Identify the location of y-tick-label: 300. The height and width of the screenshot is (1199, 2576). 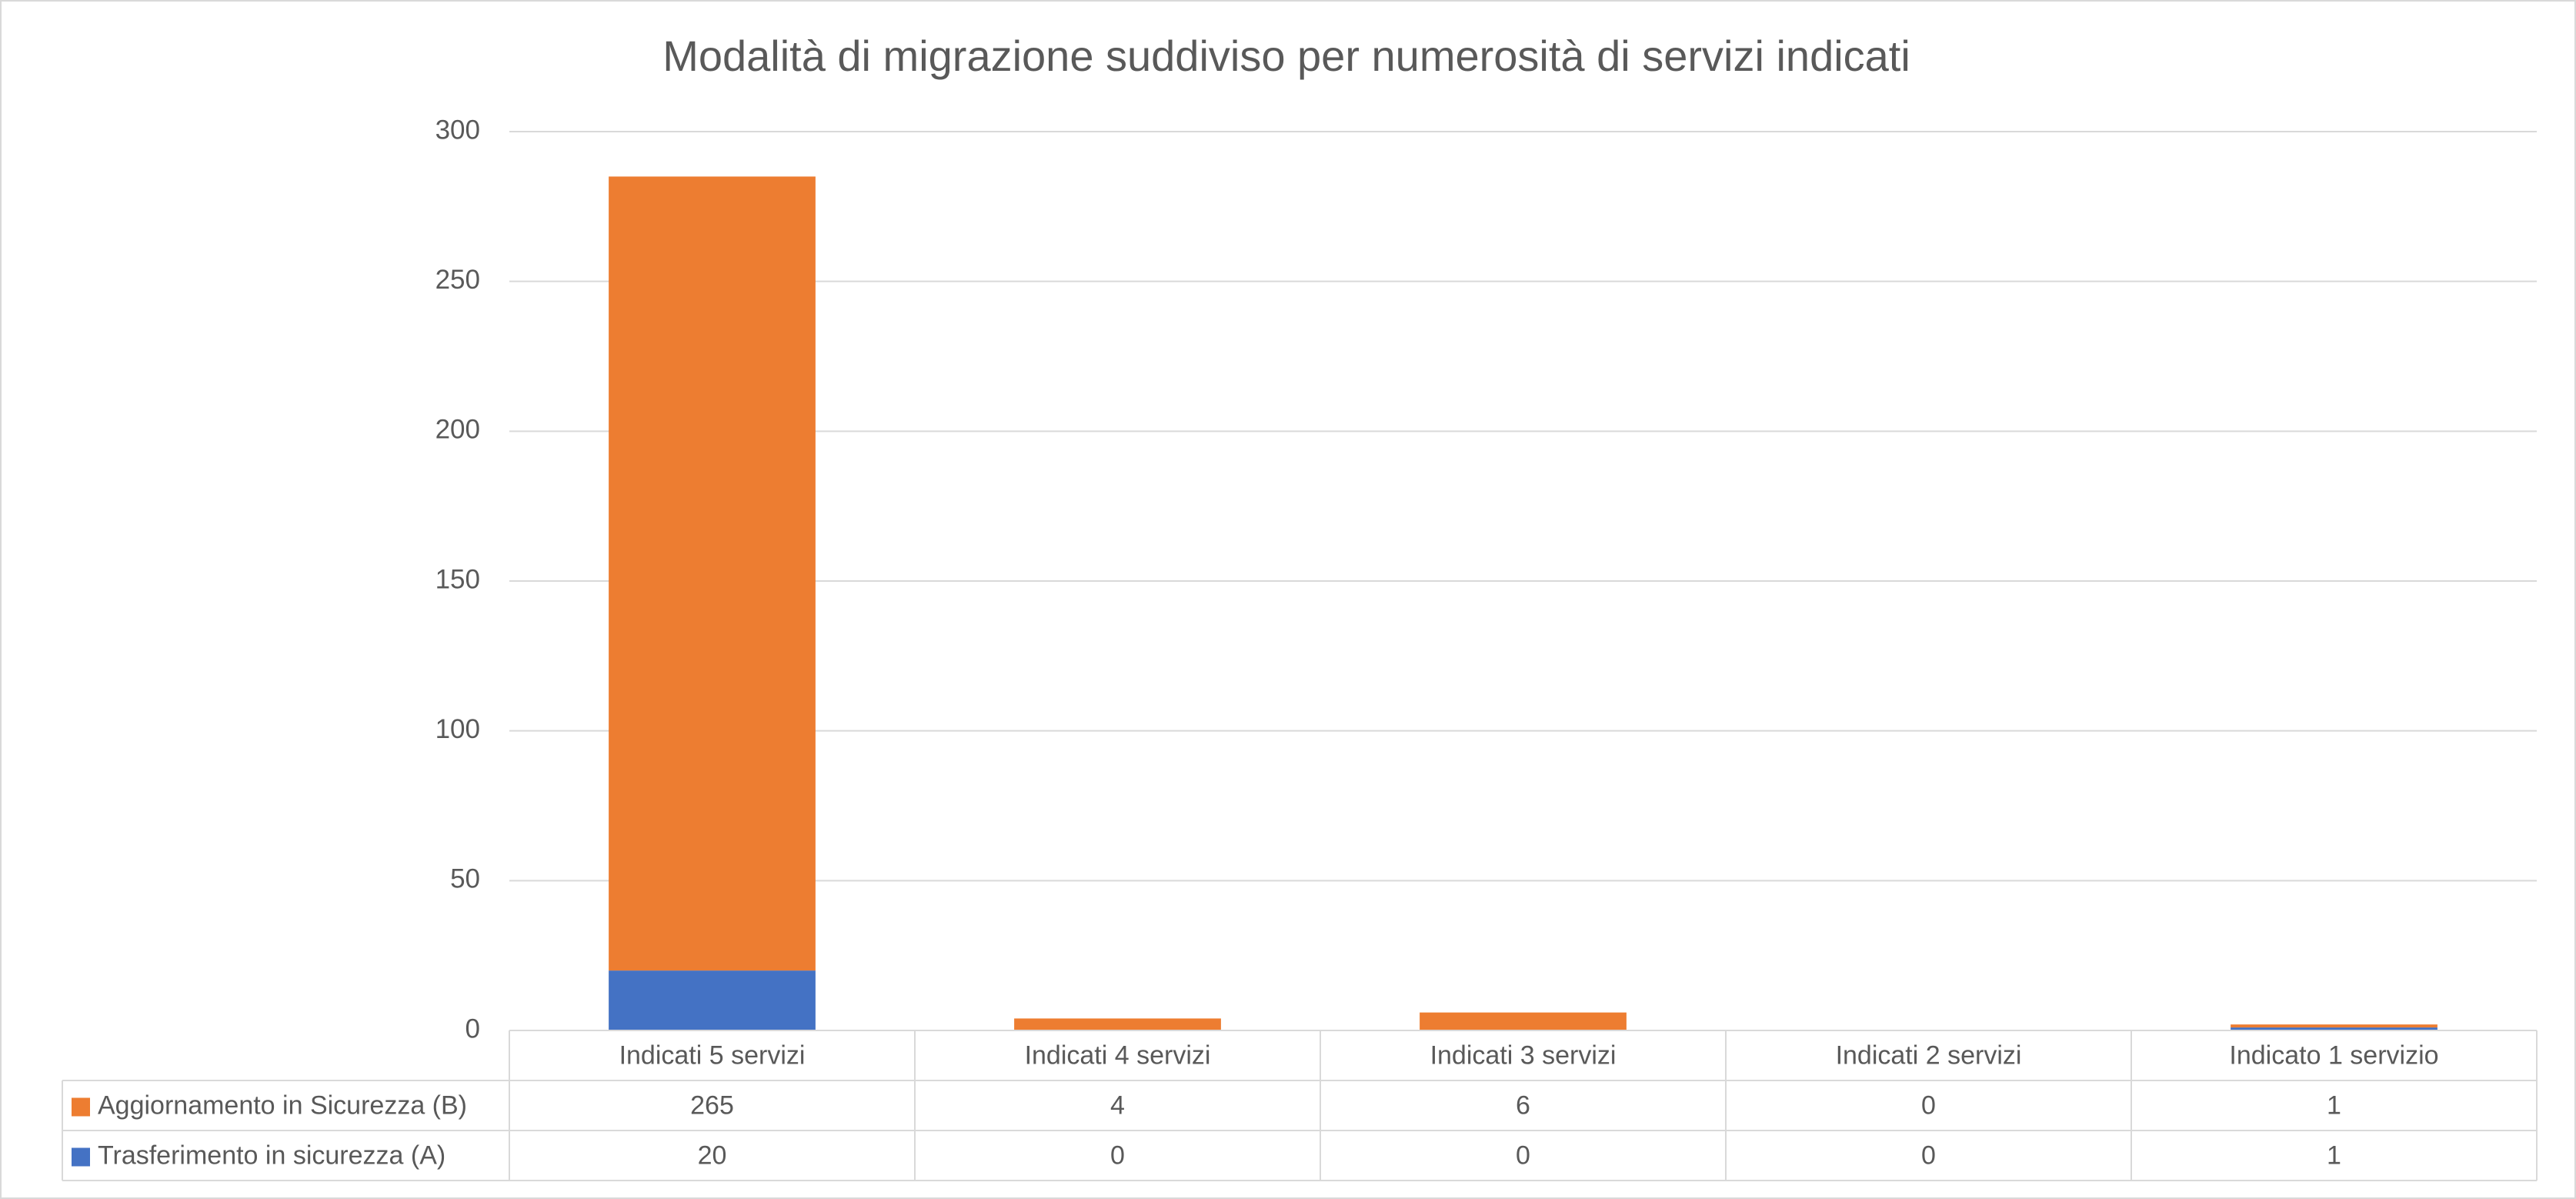
(458, 130).